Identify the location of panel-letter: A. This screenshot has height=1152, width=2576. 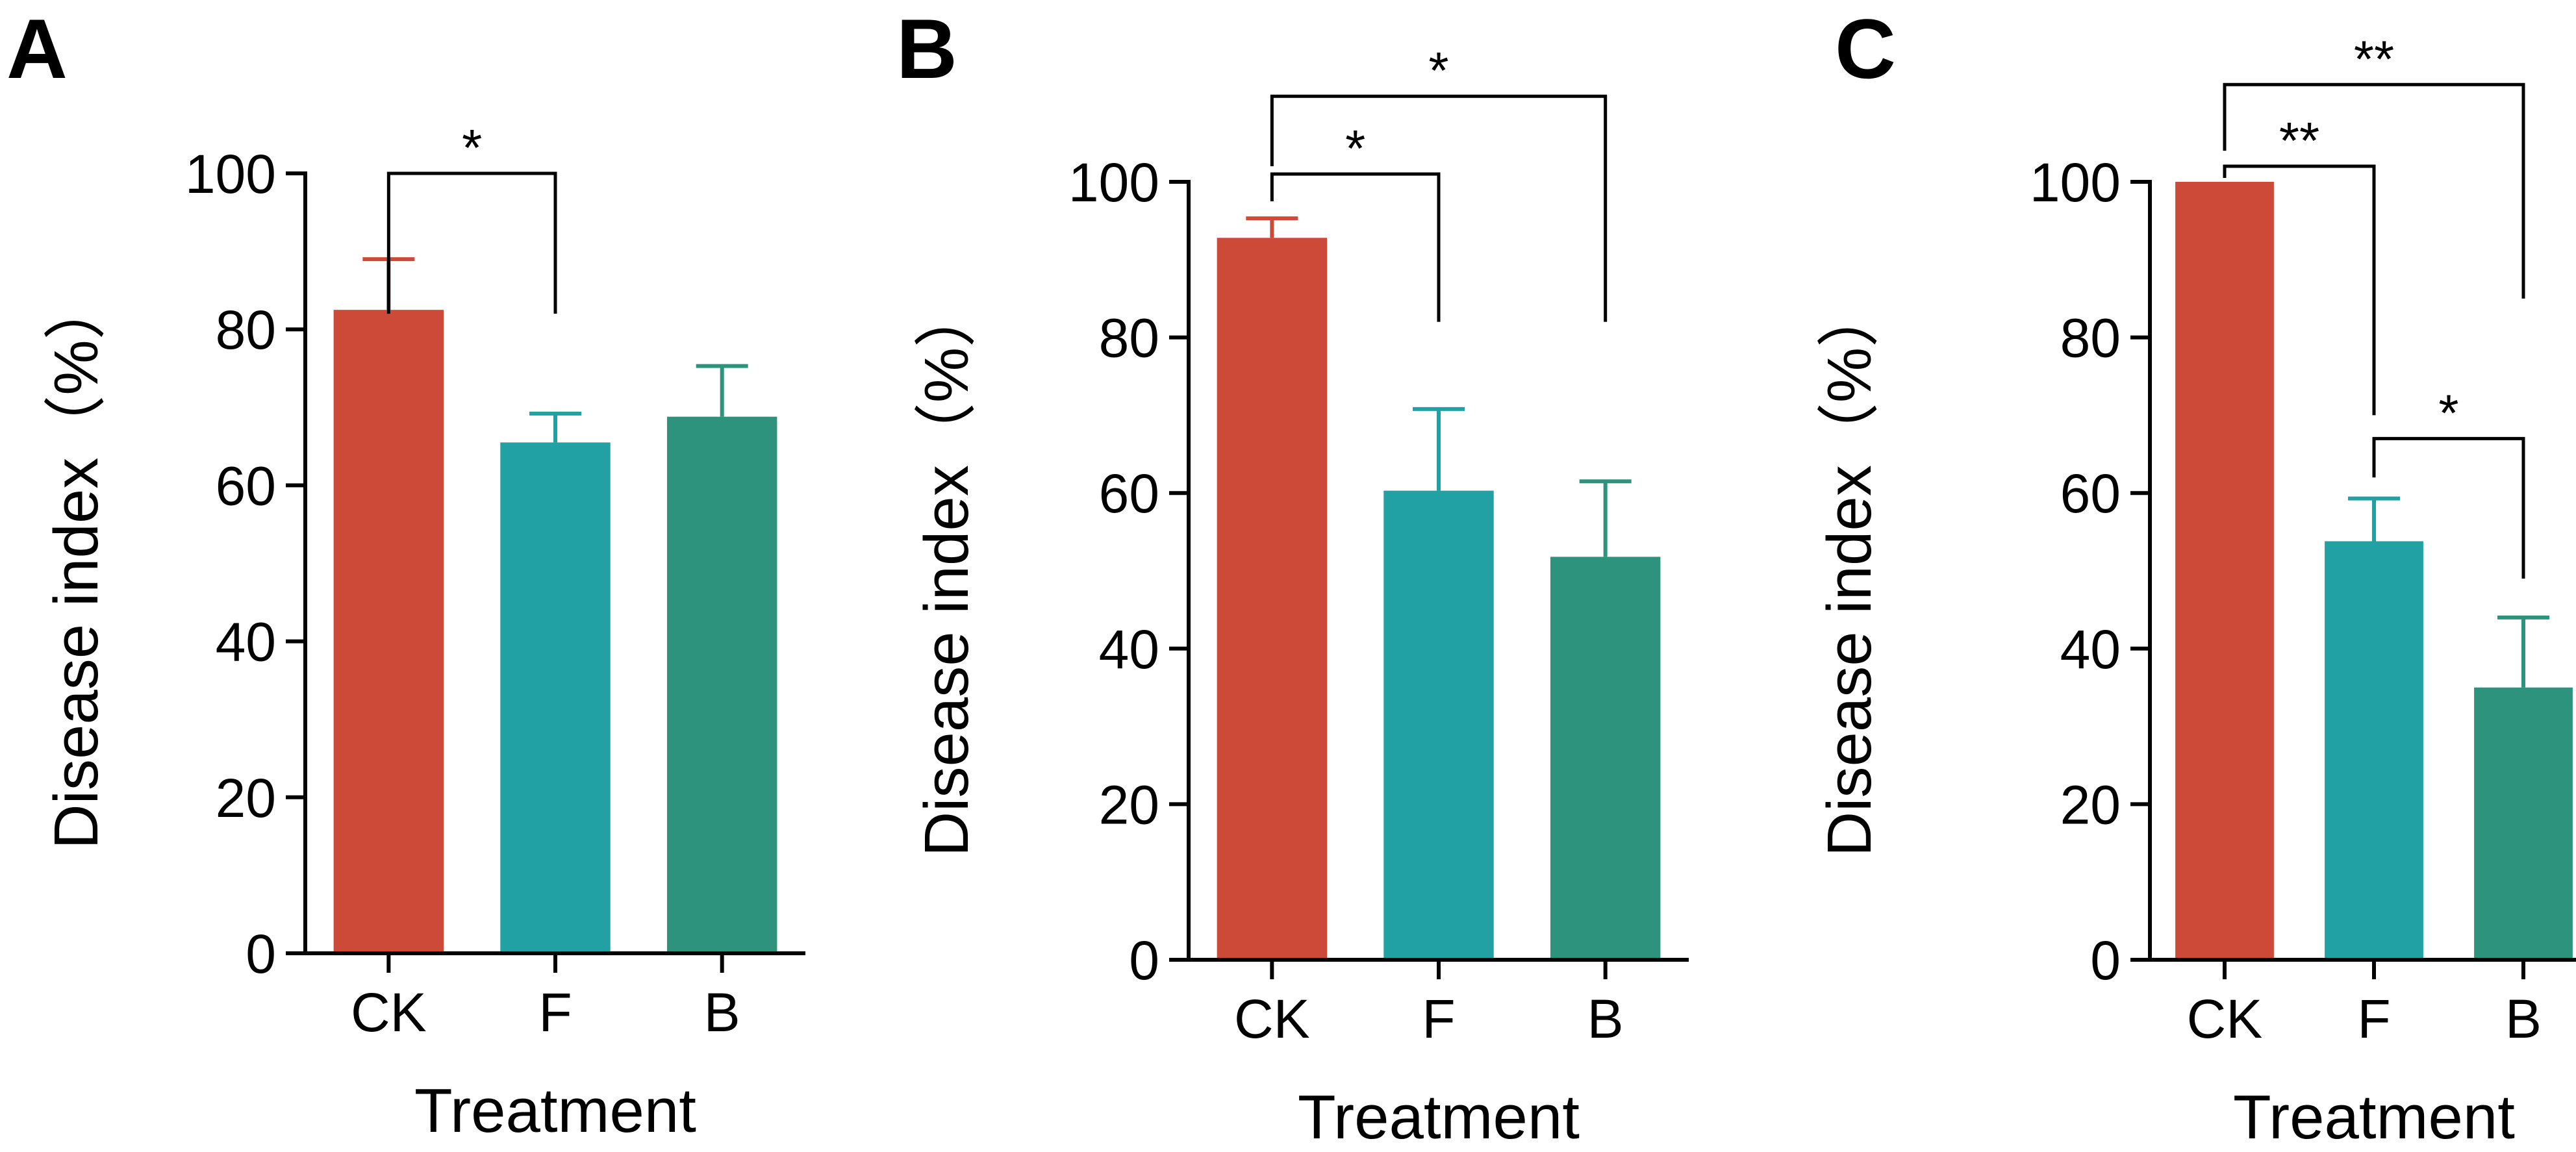
(37, 48).